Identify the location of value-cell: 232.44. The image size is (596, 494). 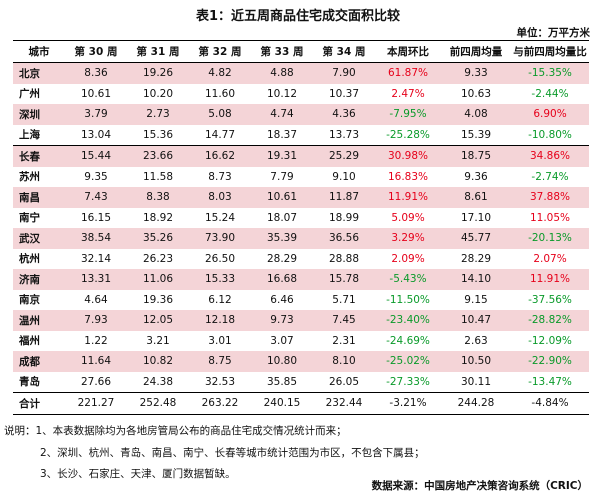
(344, 403).